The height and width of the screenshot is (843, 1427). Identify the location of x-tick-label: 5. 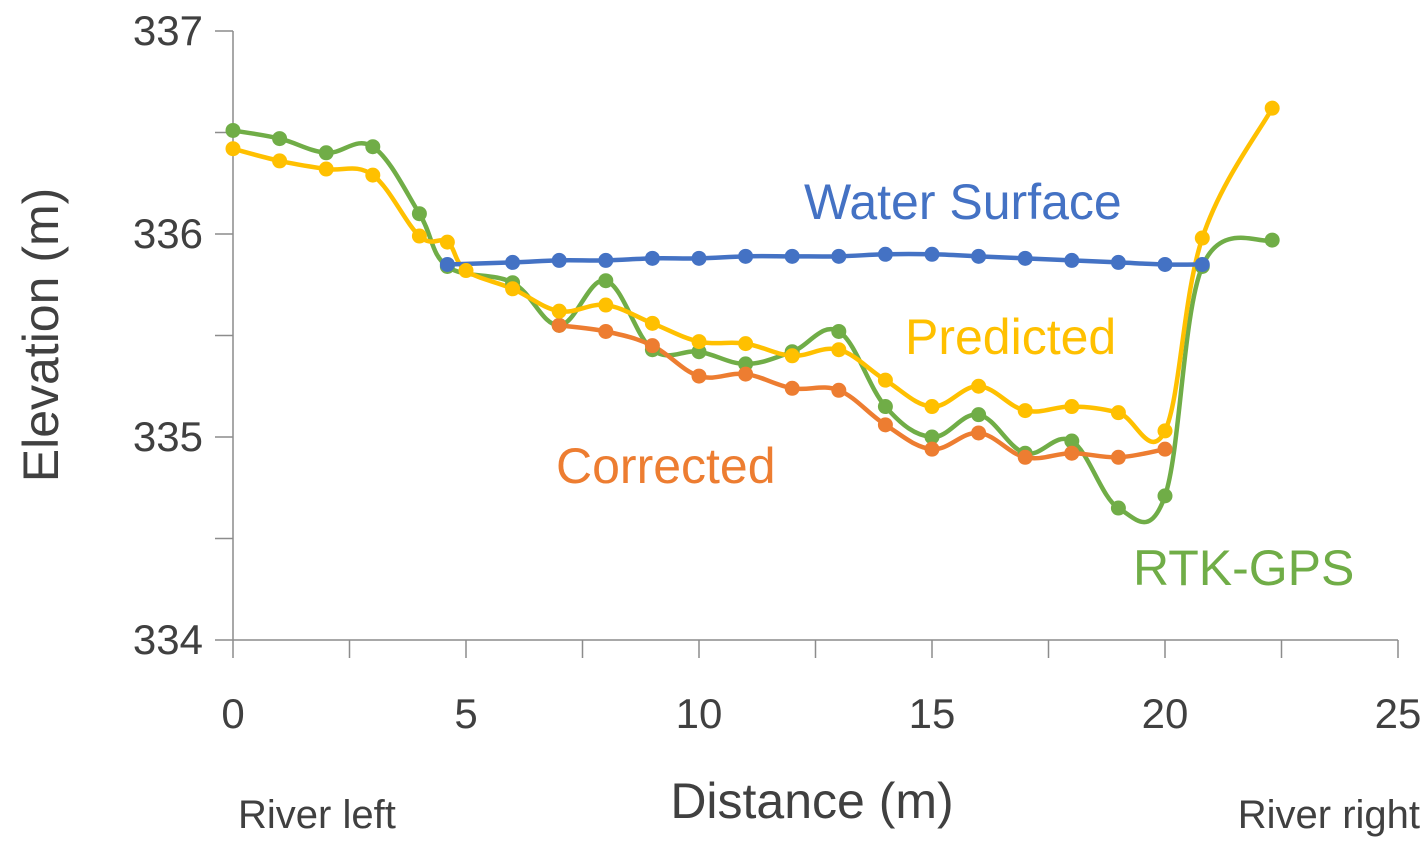
(465, 713).